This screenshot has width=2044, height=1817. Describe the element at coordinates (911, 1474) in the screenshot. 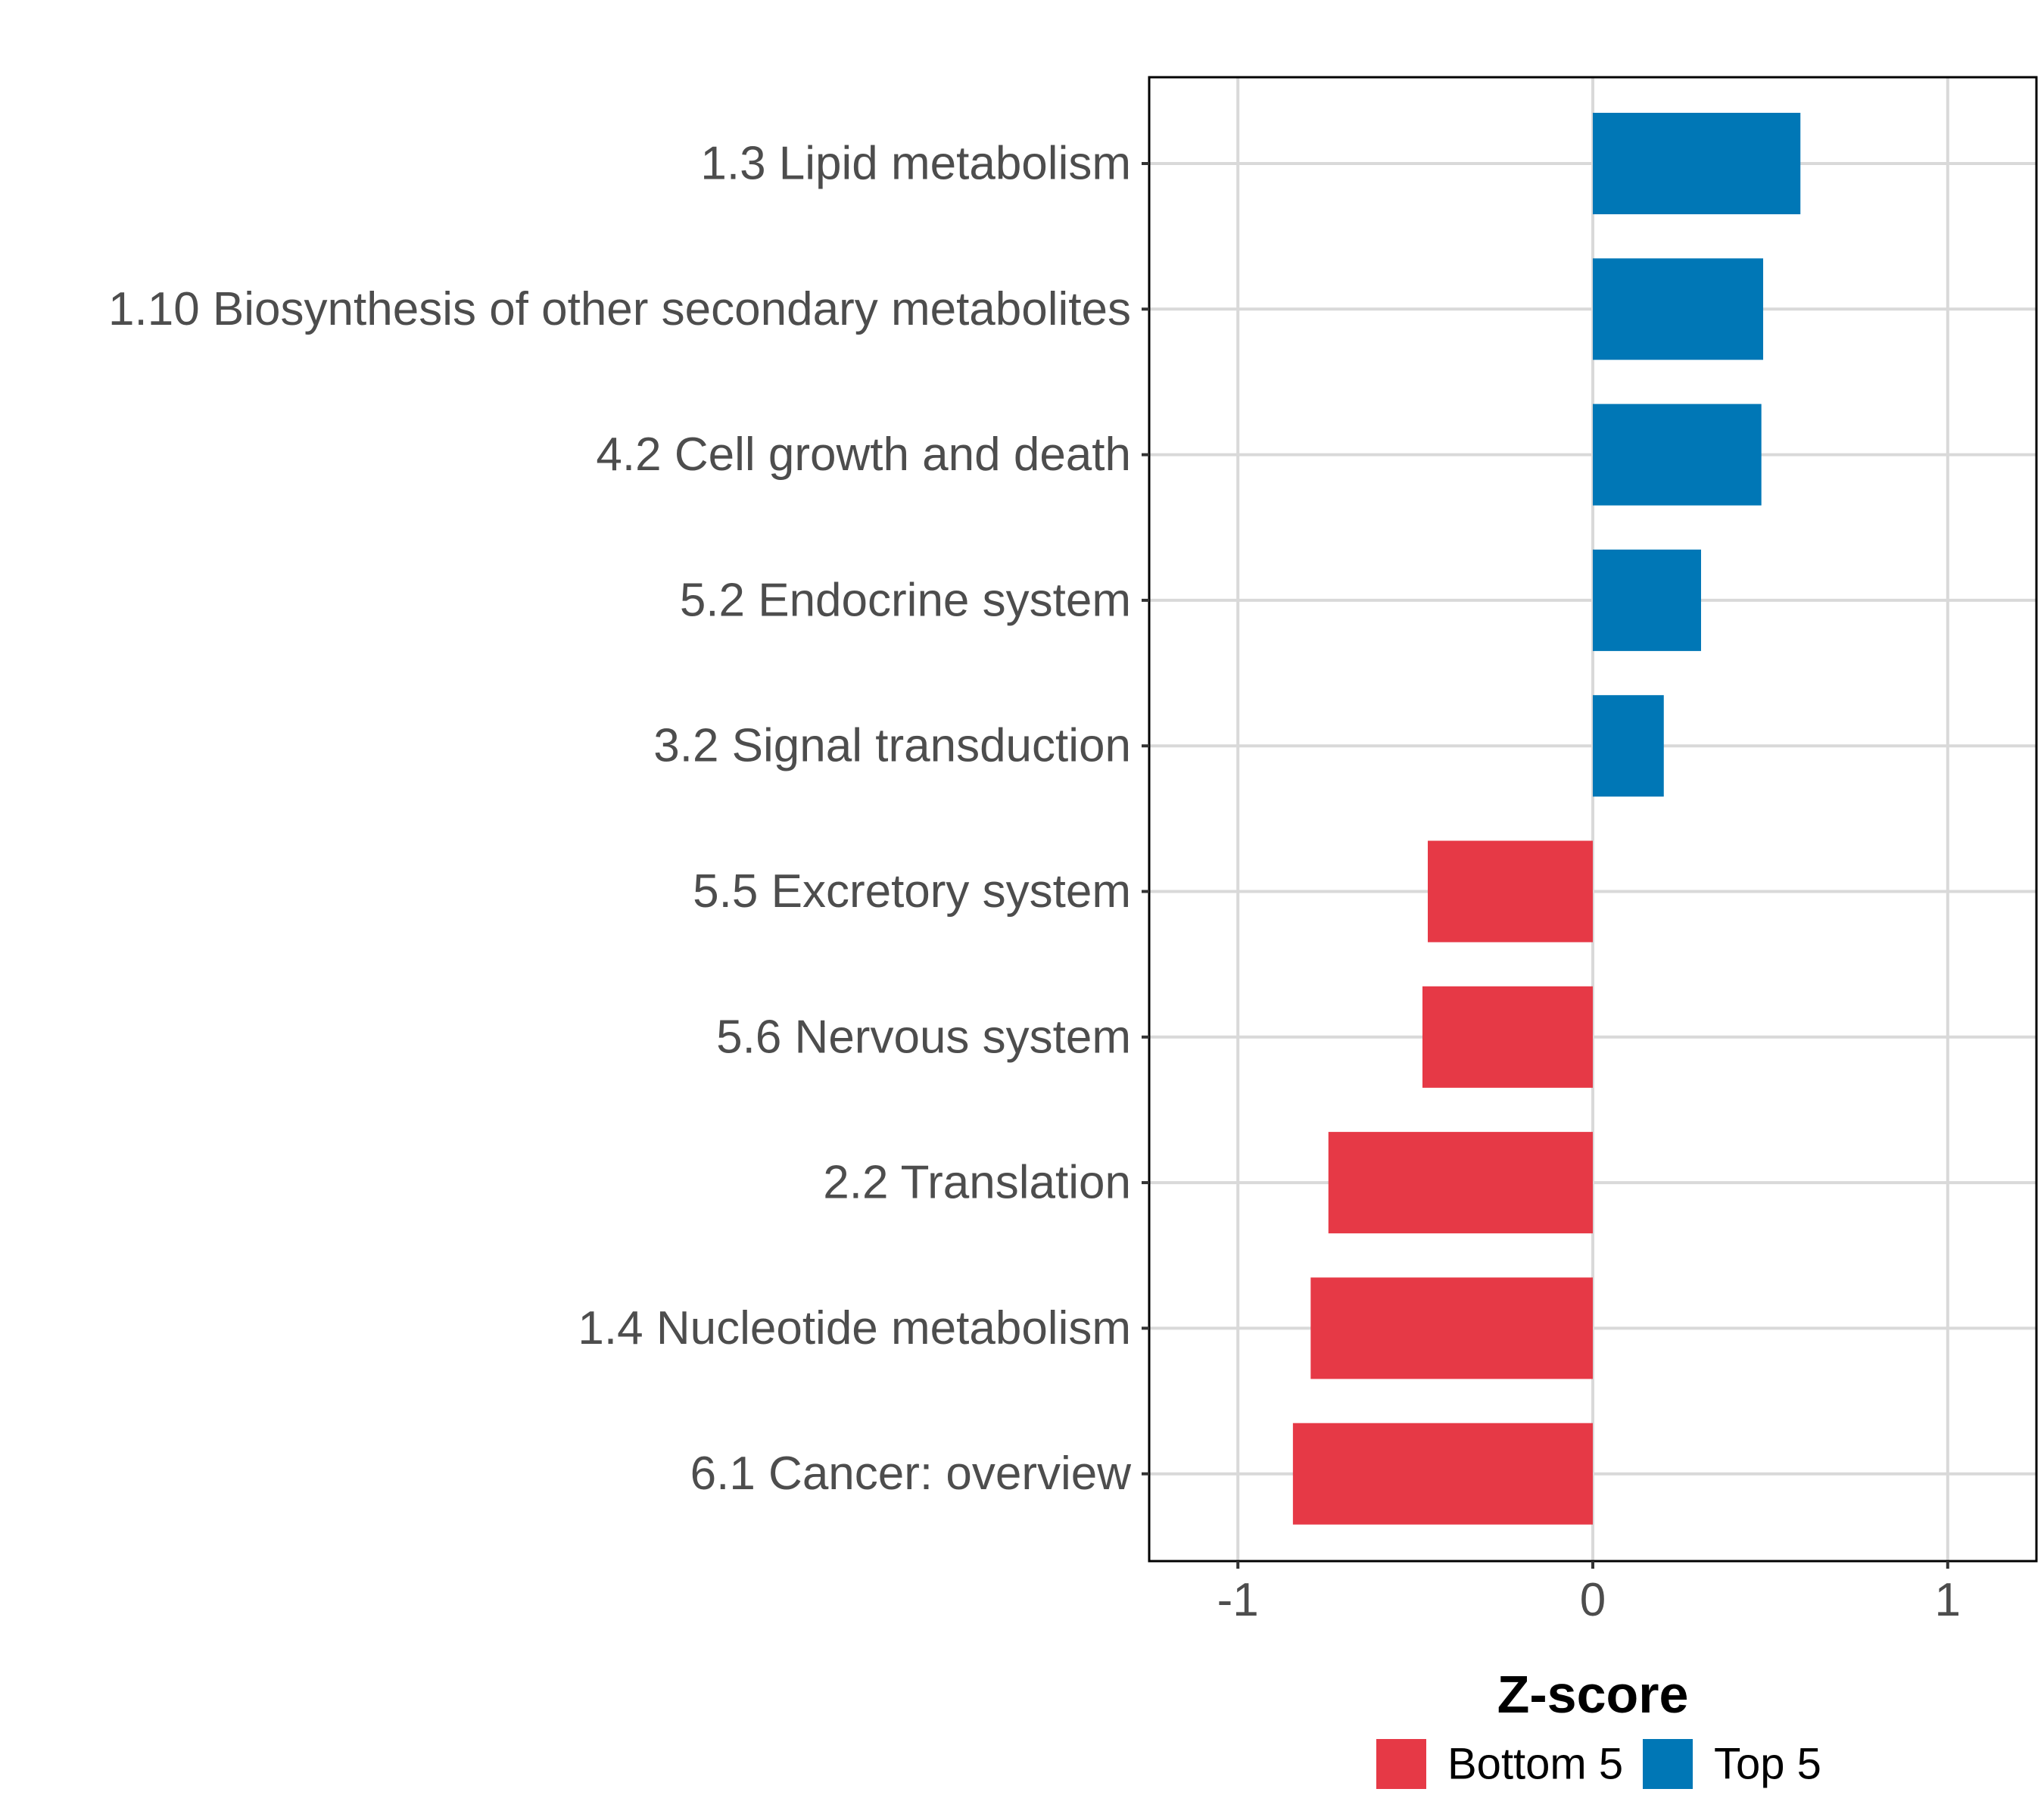

I see `category-label-10: 6.1 Cancer: overview` at that location.